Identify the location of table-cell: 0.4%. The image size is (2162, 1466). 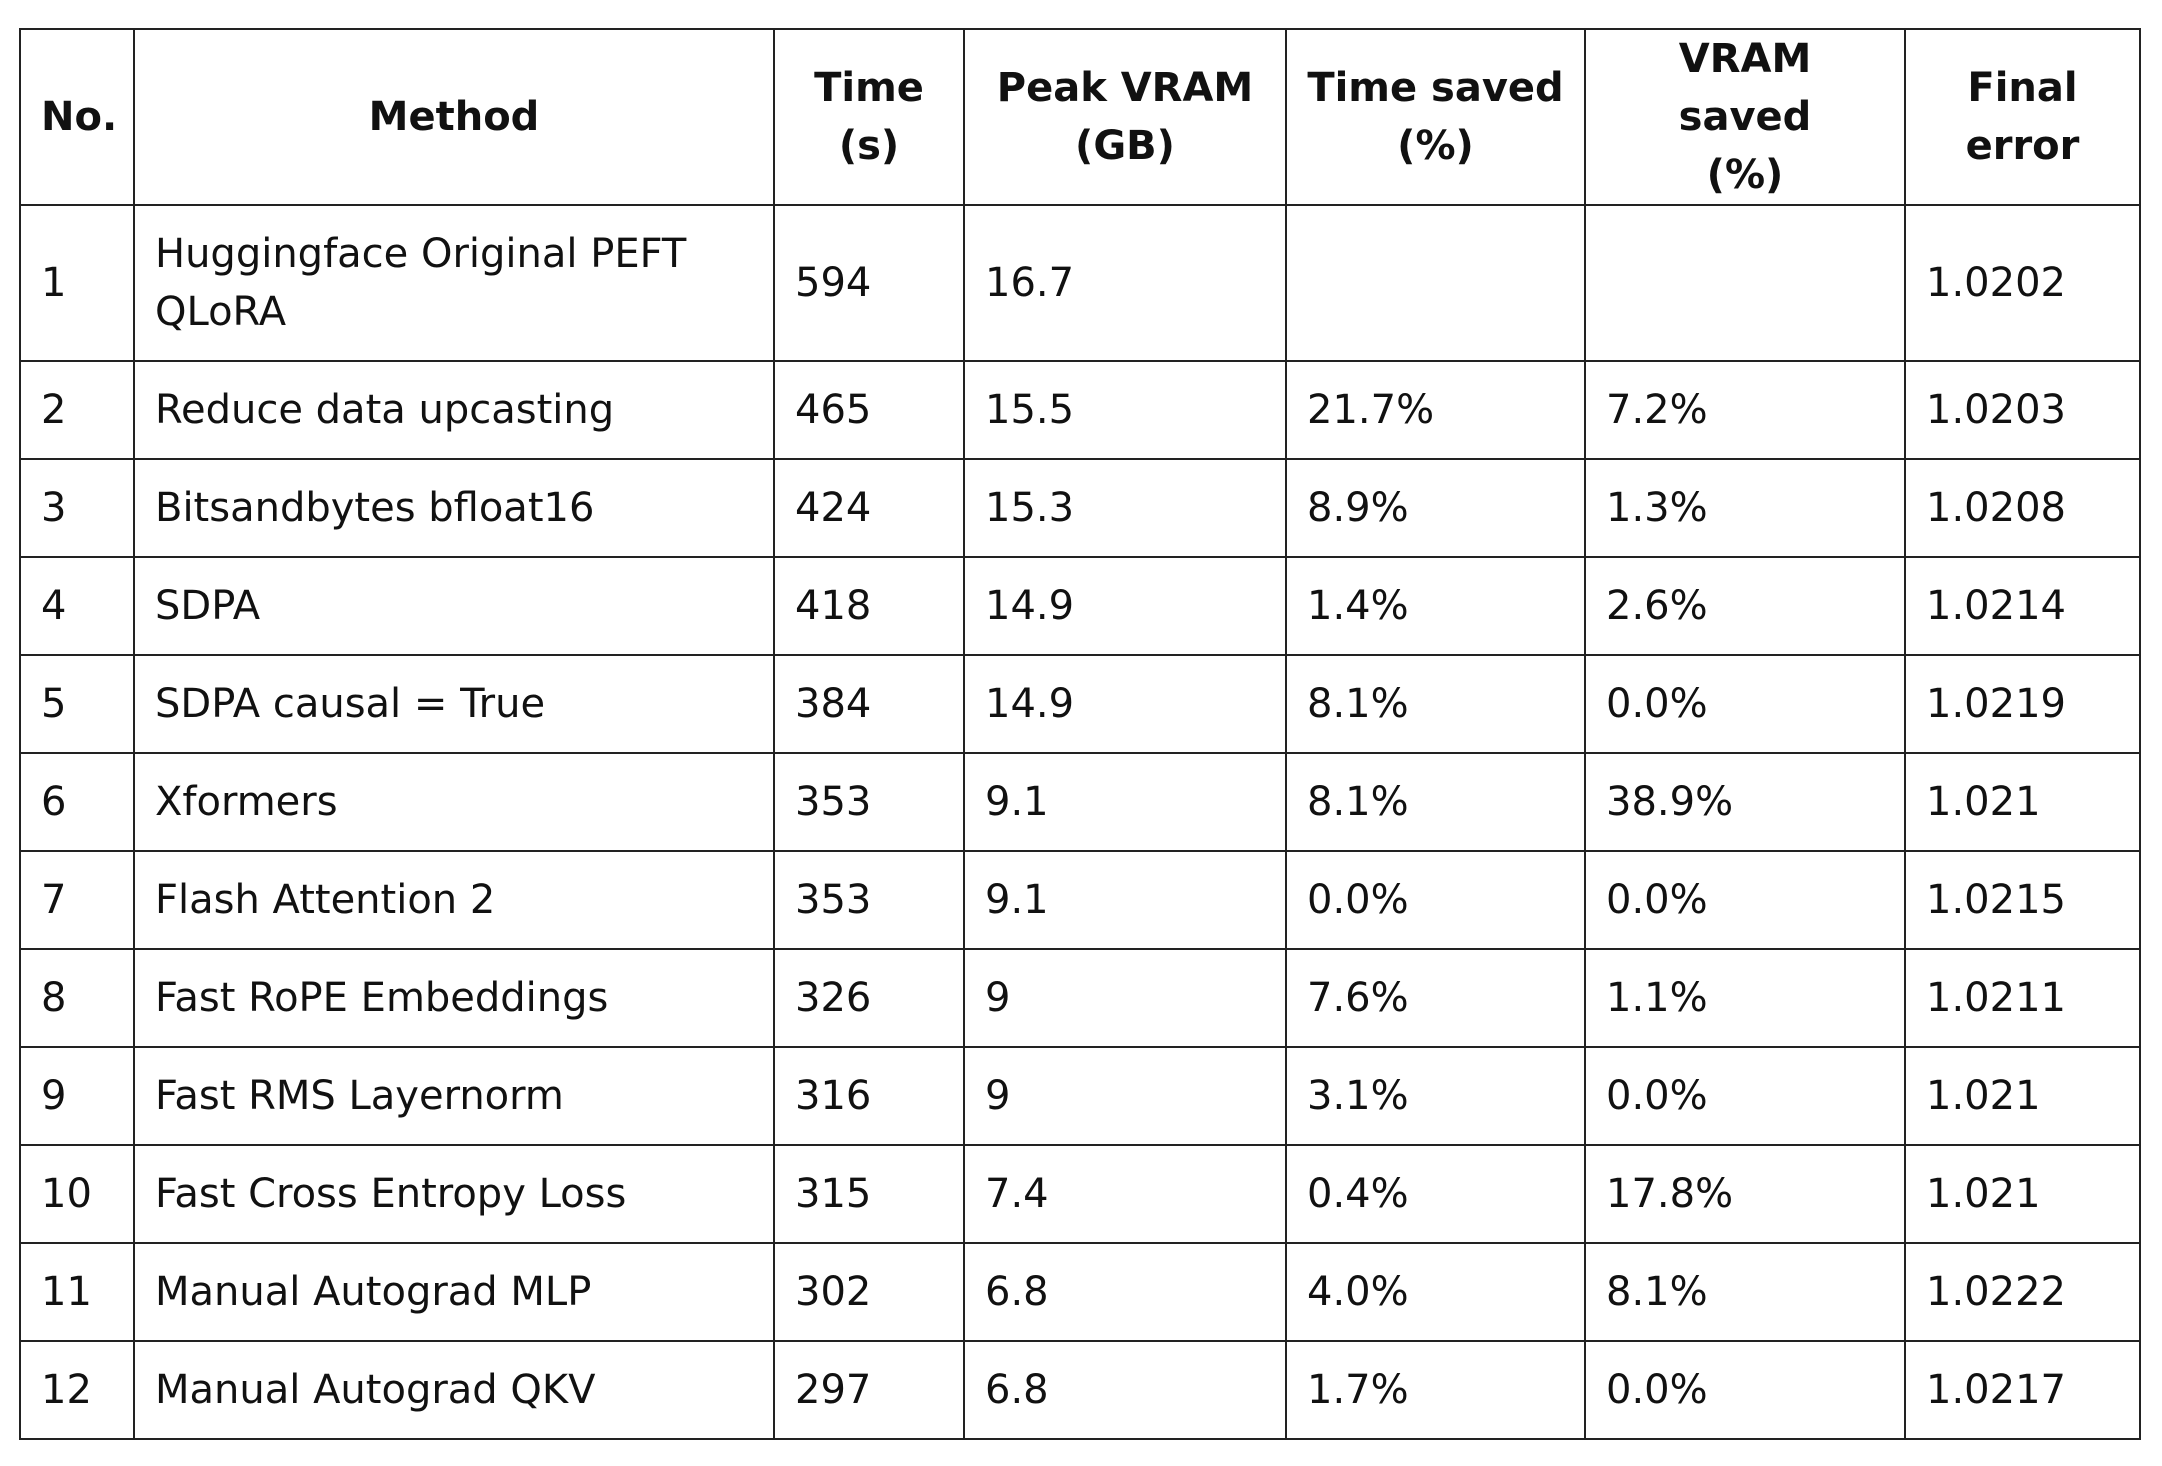
(1435, 1194).